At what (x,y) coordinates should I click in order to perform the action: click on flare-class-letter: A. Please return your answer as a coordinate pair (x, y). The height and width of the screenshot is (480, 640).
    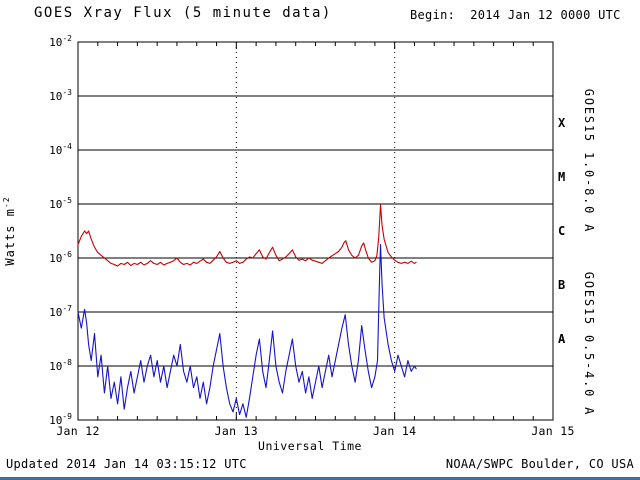
    Looking at the image, I should click on (562, 339).